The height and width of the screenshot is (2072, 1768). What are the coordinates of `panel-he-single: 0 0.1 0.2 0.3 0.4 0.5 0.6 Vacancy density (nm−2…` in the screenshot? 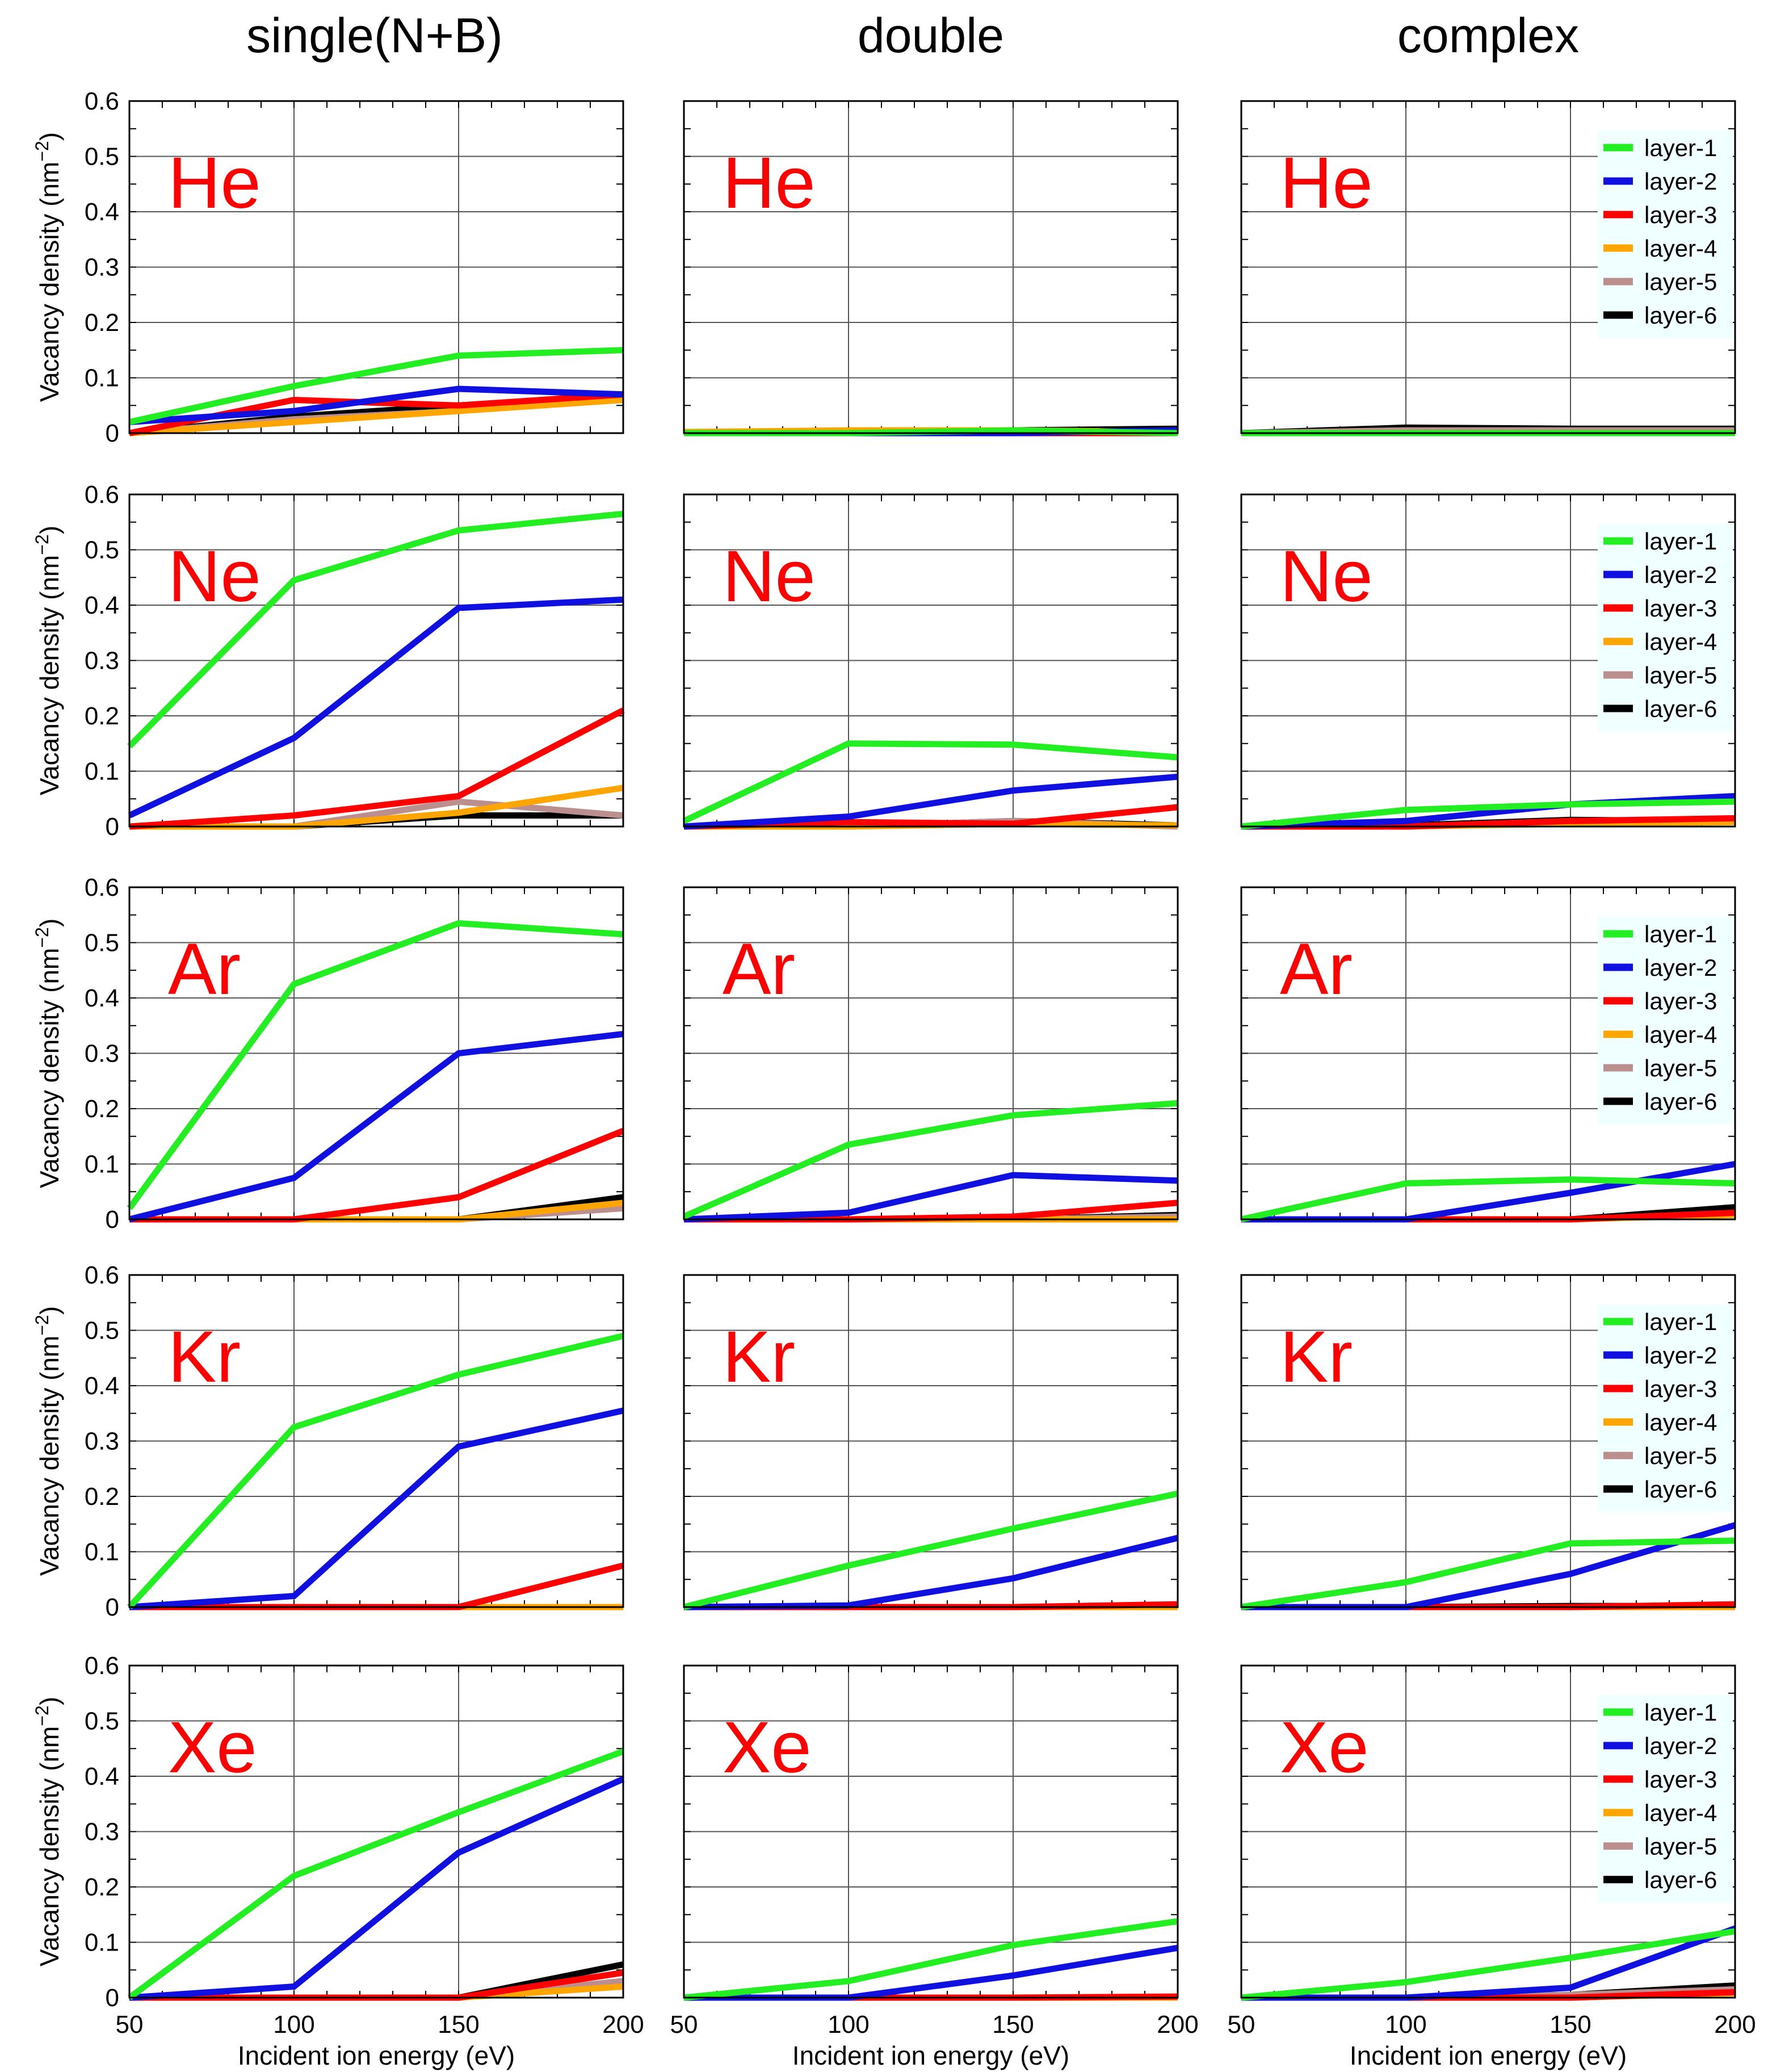 It's located at (328, 267).